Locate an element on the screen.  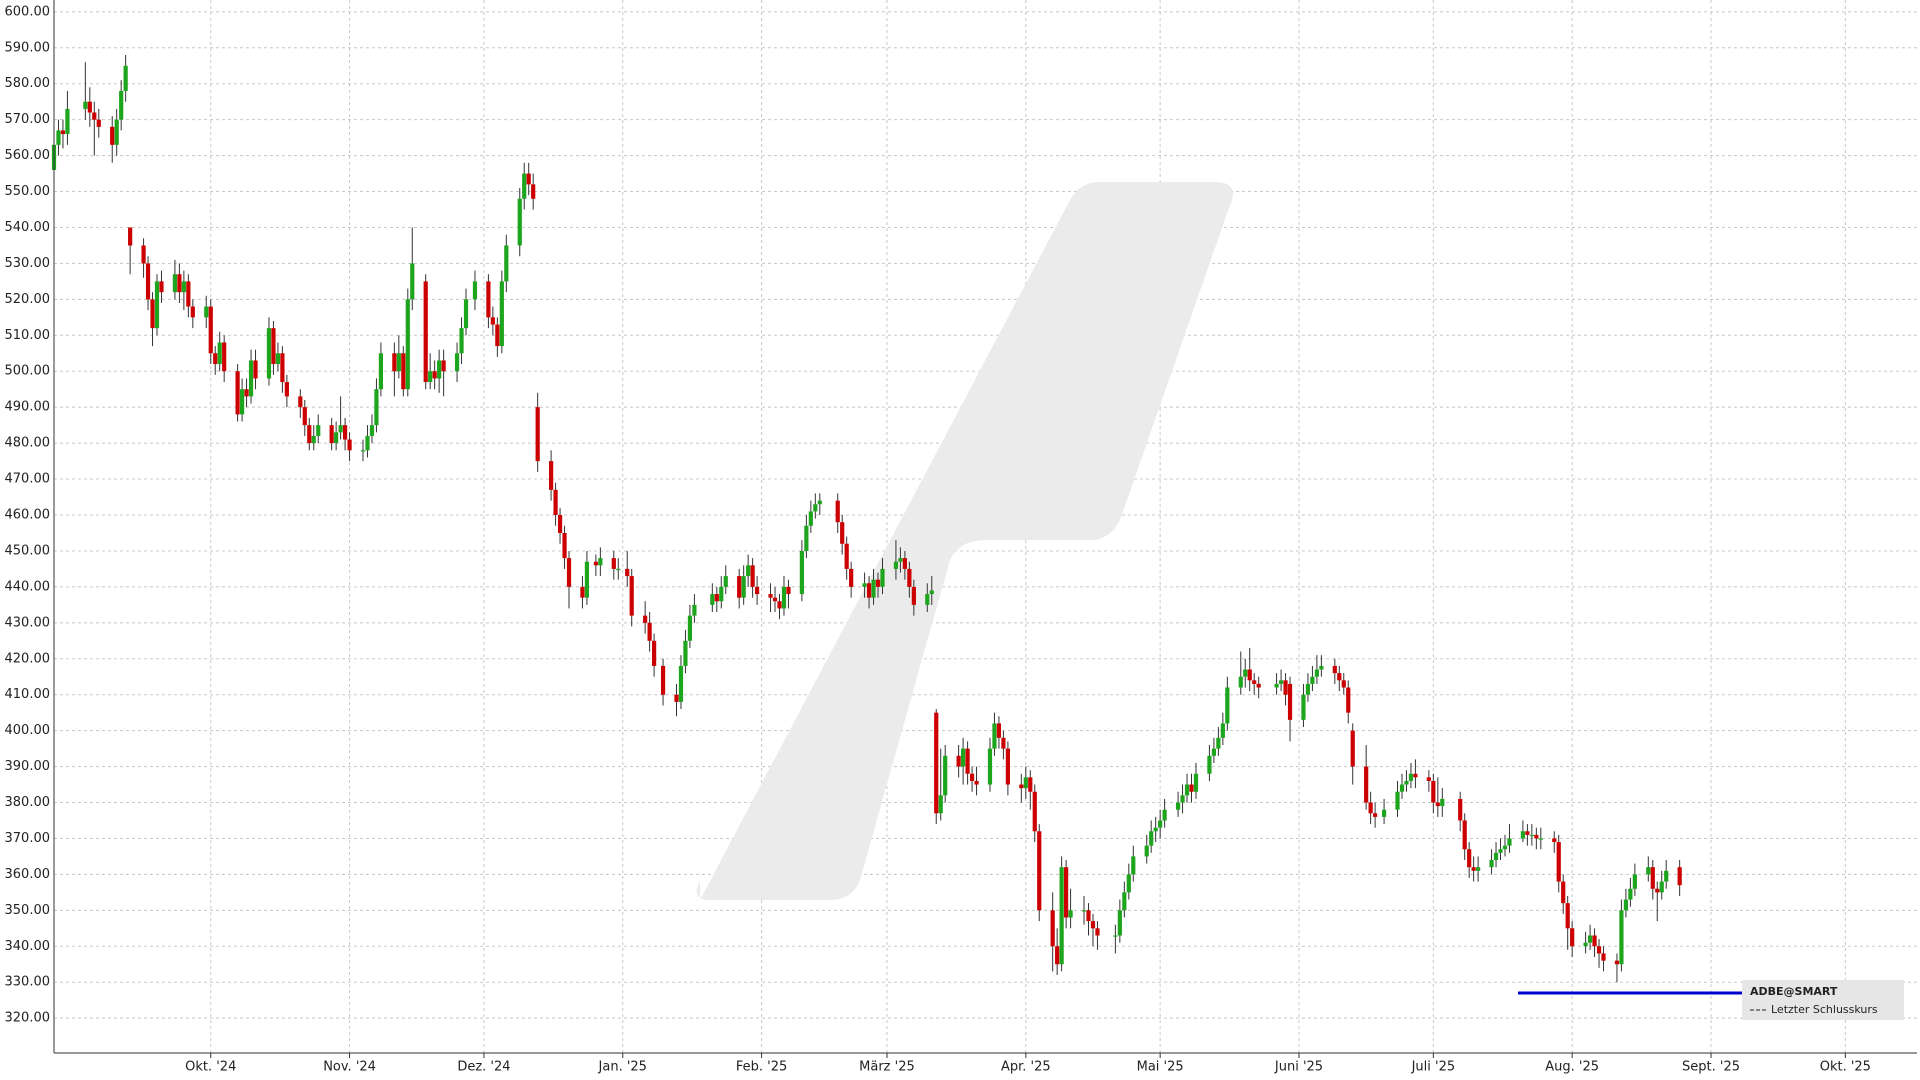
x-tick-label: Juli '25 is located at coordinates (1433, 1067).